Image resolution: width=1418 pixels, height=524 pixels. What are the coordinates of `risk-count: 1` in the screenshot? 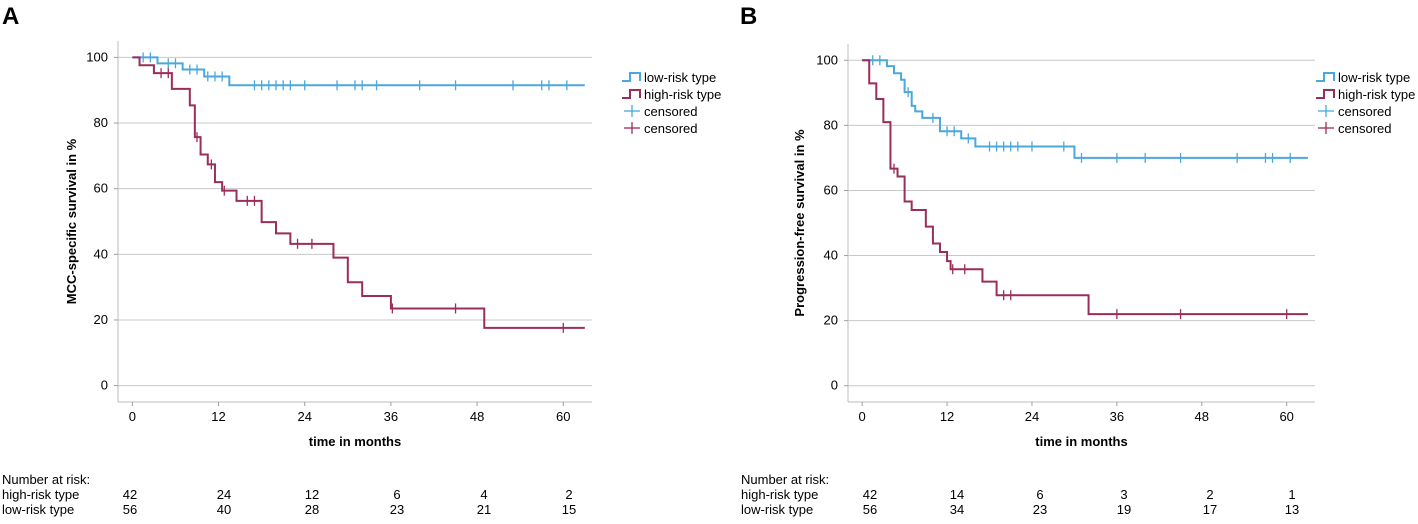 It's located at (1291, 494).